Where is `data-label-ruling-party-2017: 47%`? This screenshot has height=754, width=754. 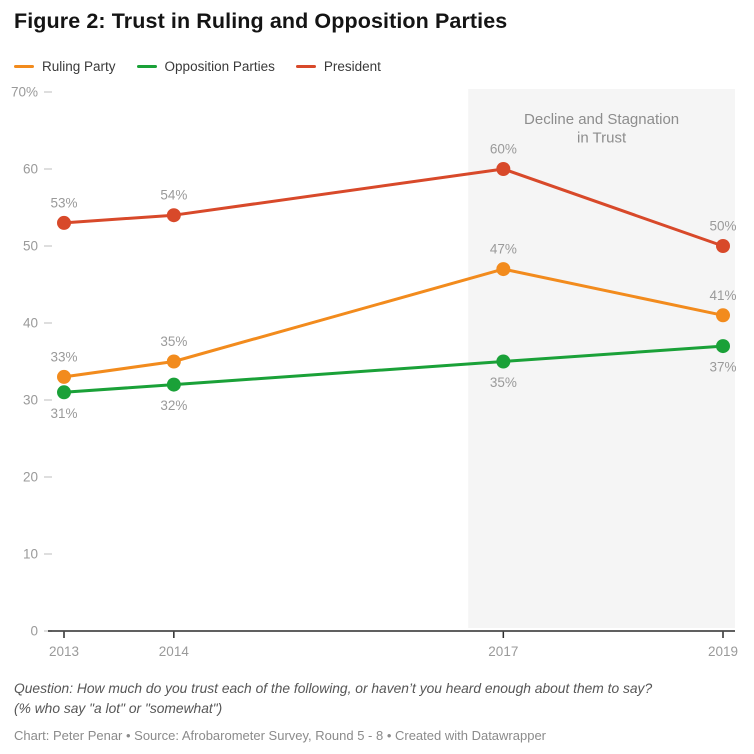 data-label-ruling-party-2017: 47% is located at coordinates (503, 249).